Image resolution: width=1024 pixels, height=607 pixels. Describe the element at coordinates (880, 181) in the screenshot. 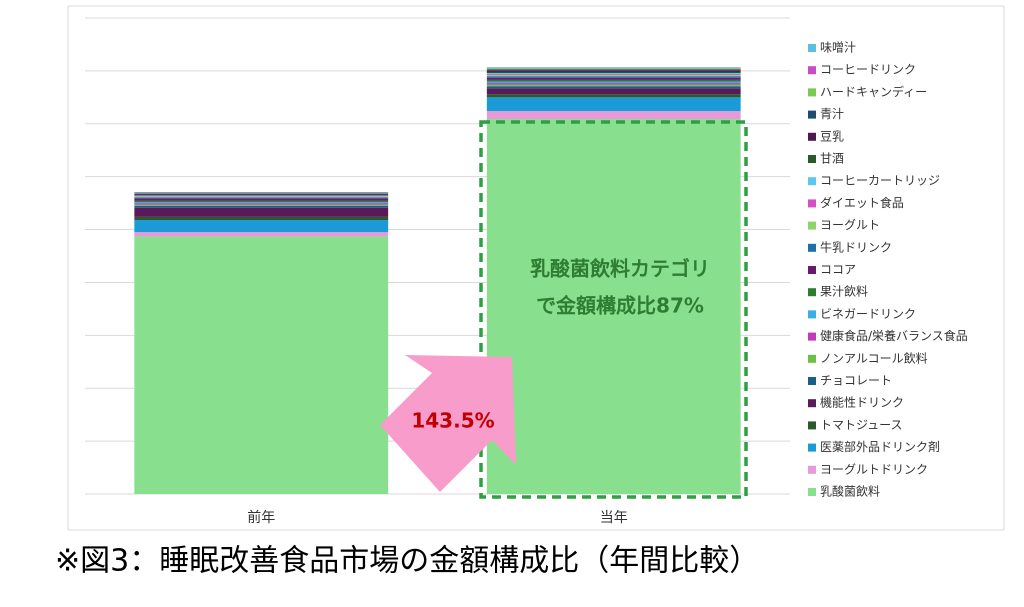

I see `legend-label: コーヒーカートリッジ` at that location.